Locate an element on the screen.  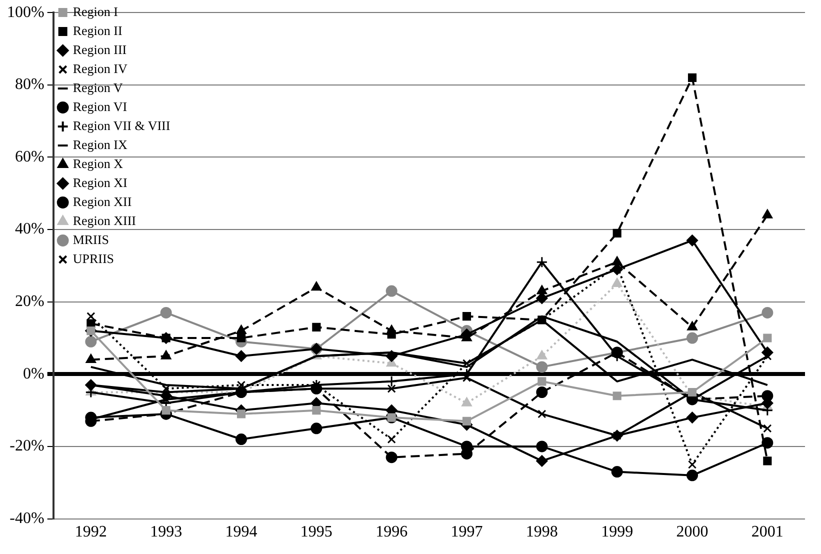
legend-label: Region VI is located at coordinates (100, 106).